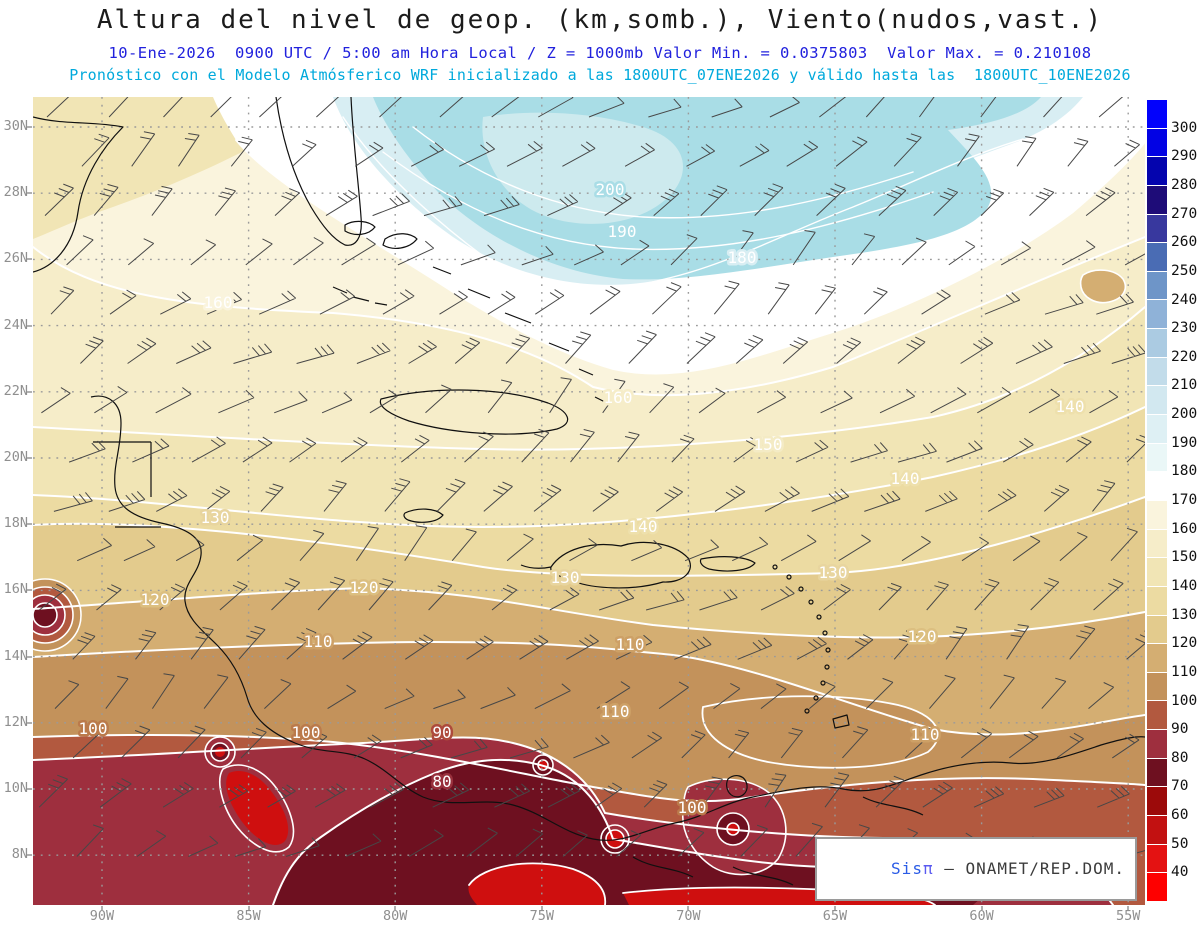 This screenshot has height=927, width=1200. What do you see at coordinates (1184, 671) in the screenshot?
I see `colorbar-tick-label: 110` at bounding box center [1184, 671].